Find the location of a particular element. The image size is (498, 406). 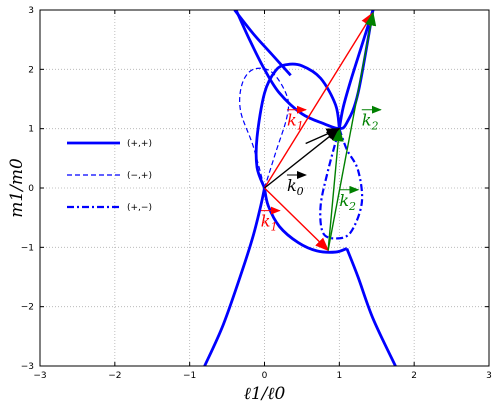

vectors is located at coordinates (320, 131).